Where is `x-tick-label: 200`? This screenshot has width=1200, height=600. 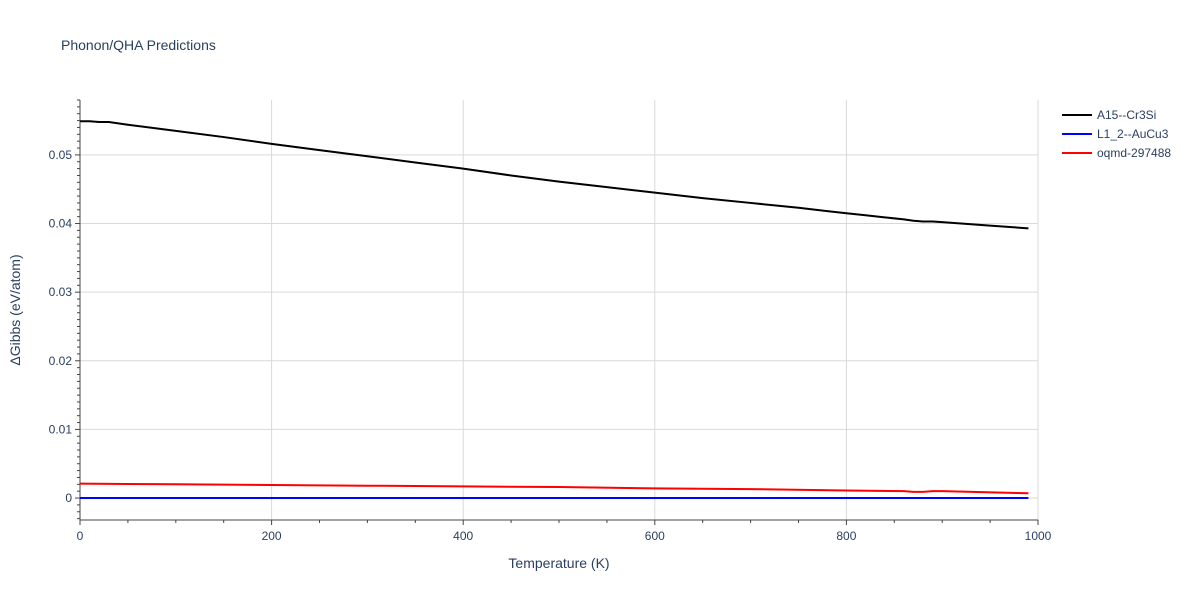 x-tick-label: 200 is located at coordinates (272, 536).